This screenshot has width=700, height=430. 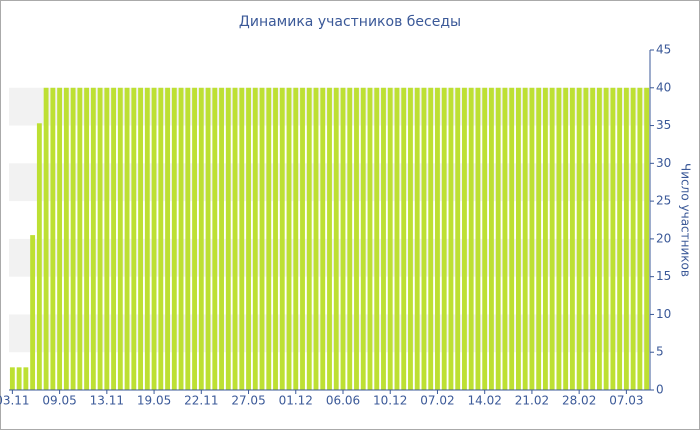 I want to click on y-tick-label: 25, so click(x=663, y=201).